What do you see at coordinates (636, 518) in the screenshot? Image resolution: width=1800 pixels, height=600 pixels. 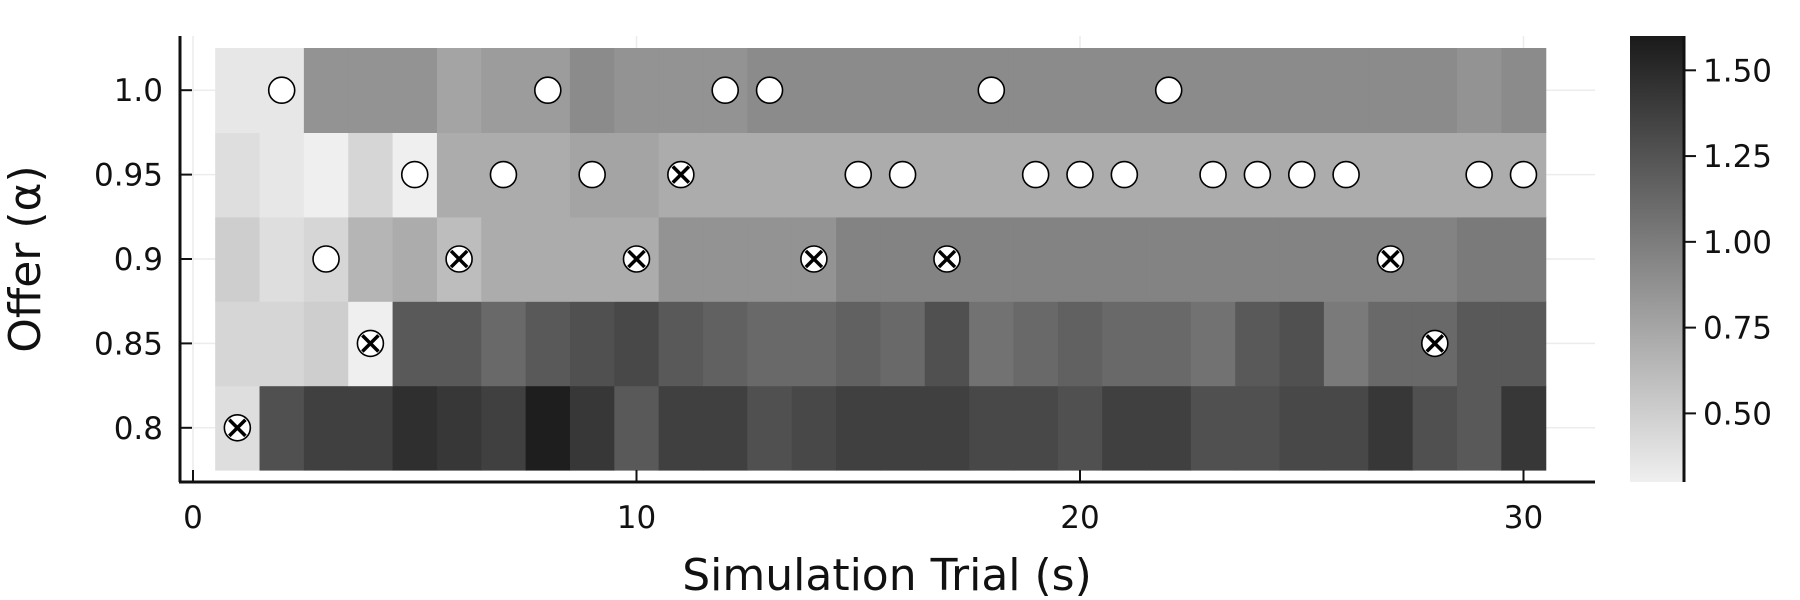 I see `x-tick-label: 10` at bounding box center [636, 518].